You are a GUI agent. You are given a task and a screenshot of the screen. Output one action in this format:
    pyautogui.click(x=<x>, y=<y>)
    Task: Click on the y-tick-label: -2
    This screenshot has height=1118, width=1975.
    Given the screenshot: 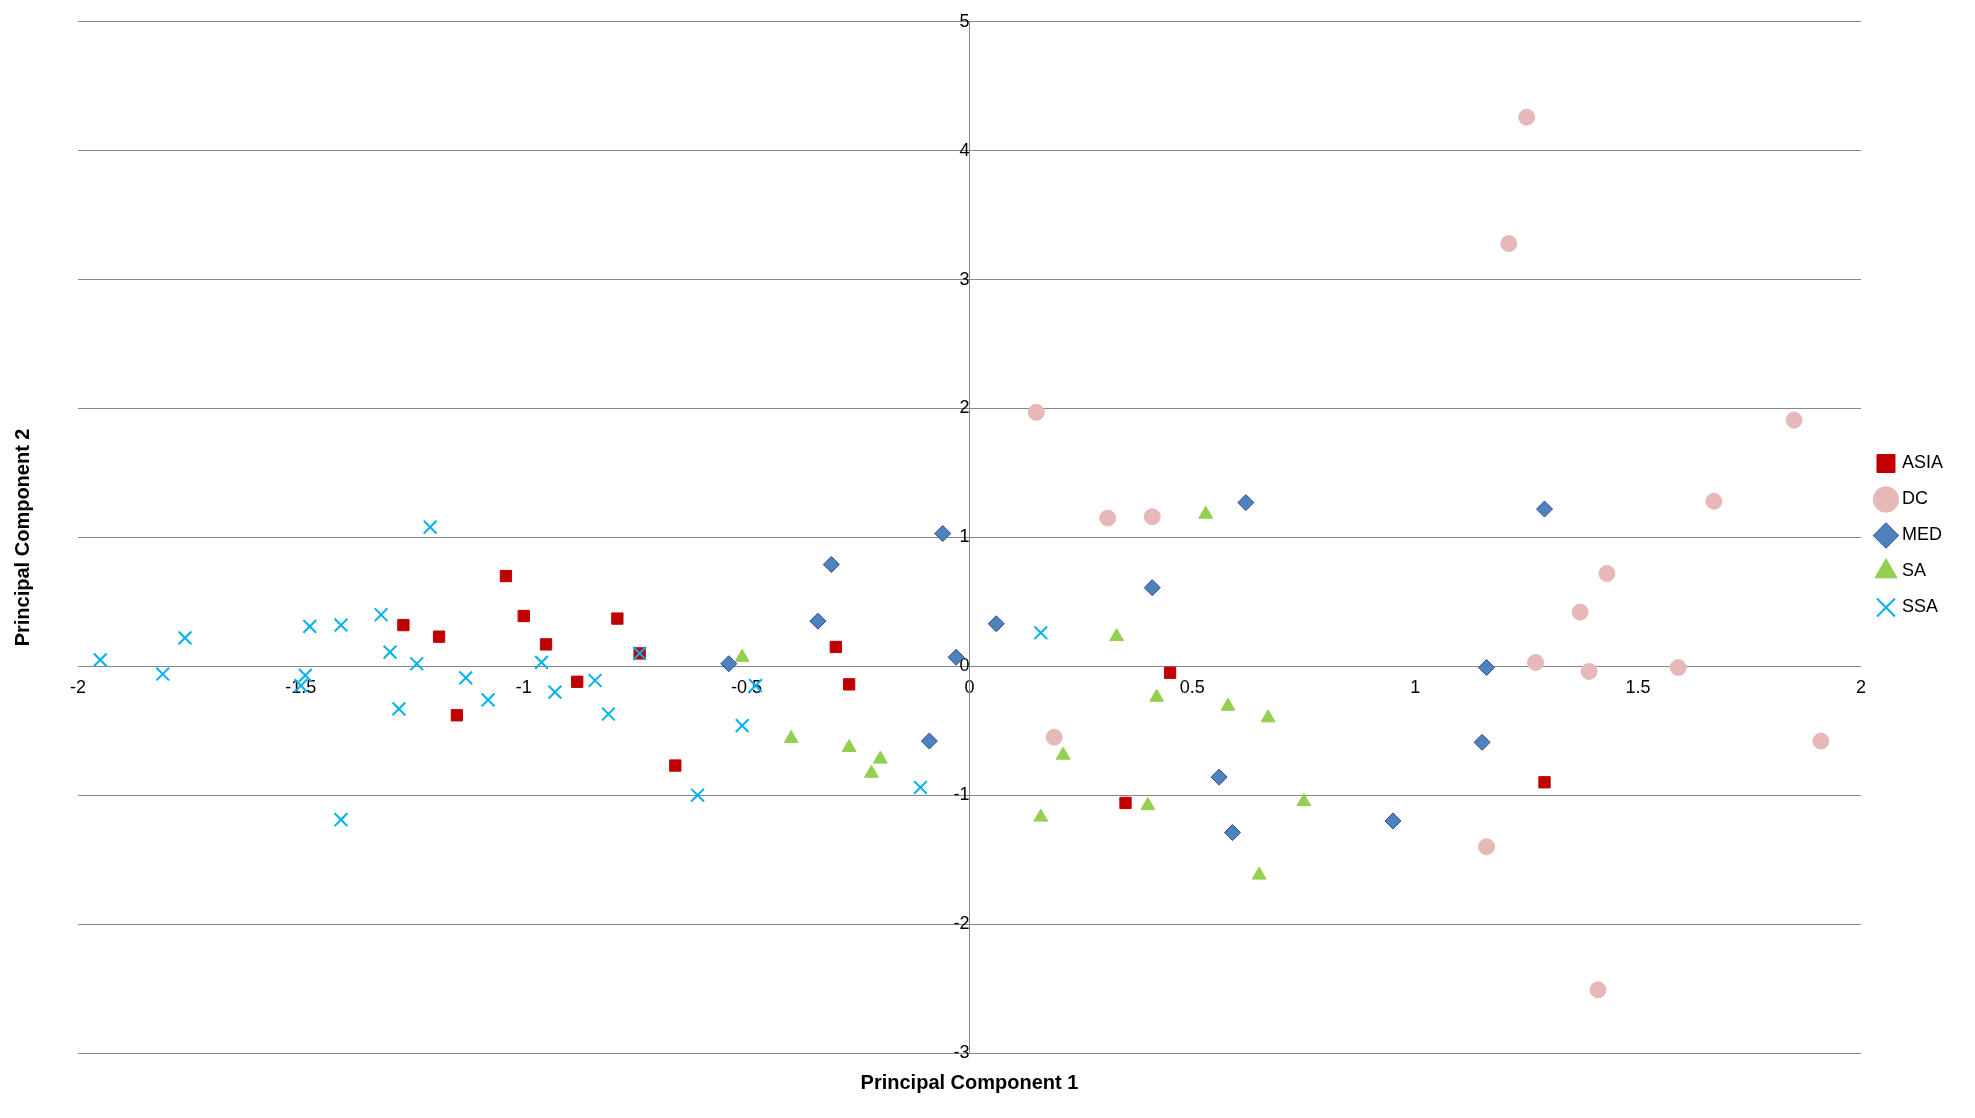 What is the action you would take?
    pyautogui.click(x=961, y=923)
    